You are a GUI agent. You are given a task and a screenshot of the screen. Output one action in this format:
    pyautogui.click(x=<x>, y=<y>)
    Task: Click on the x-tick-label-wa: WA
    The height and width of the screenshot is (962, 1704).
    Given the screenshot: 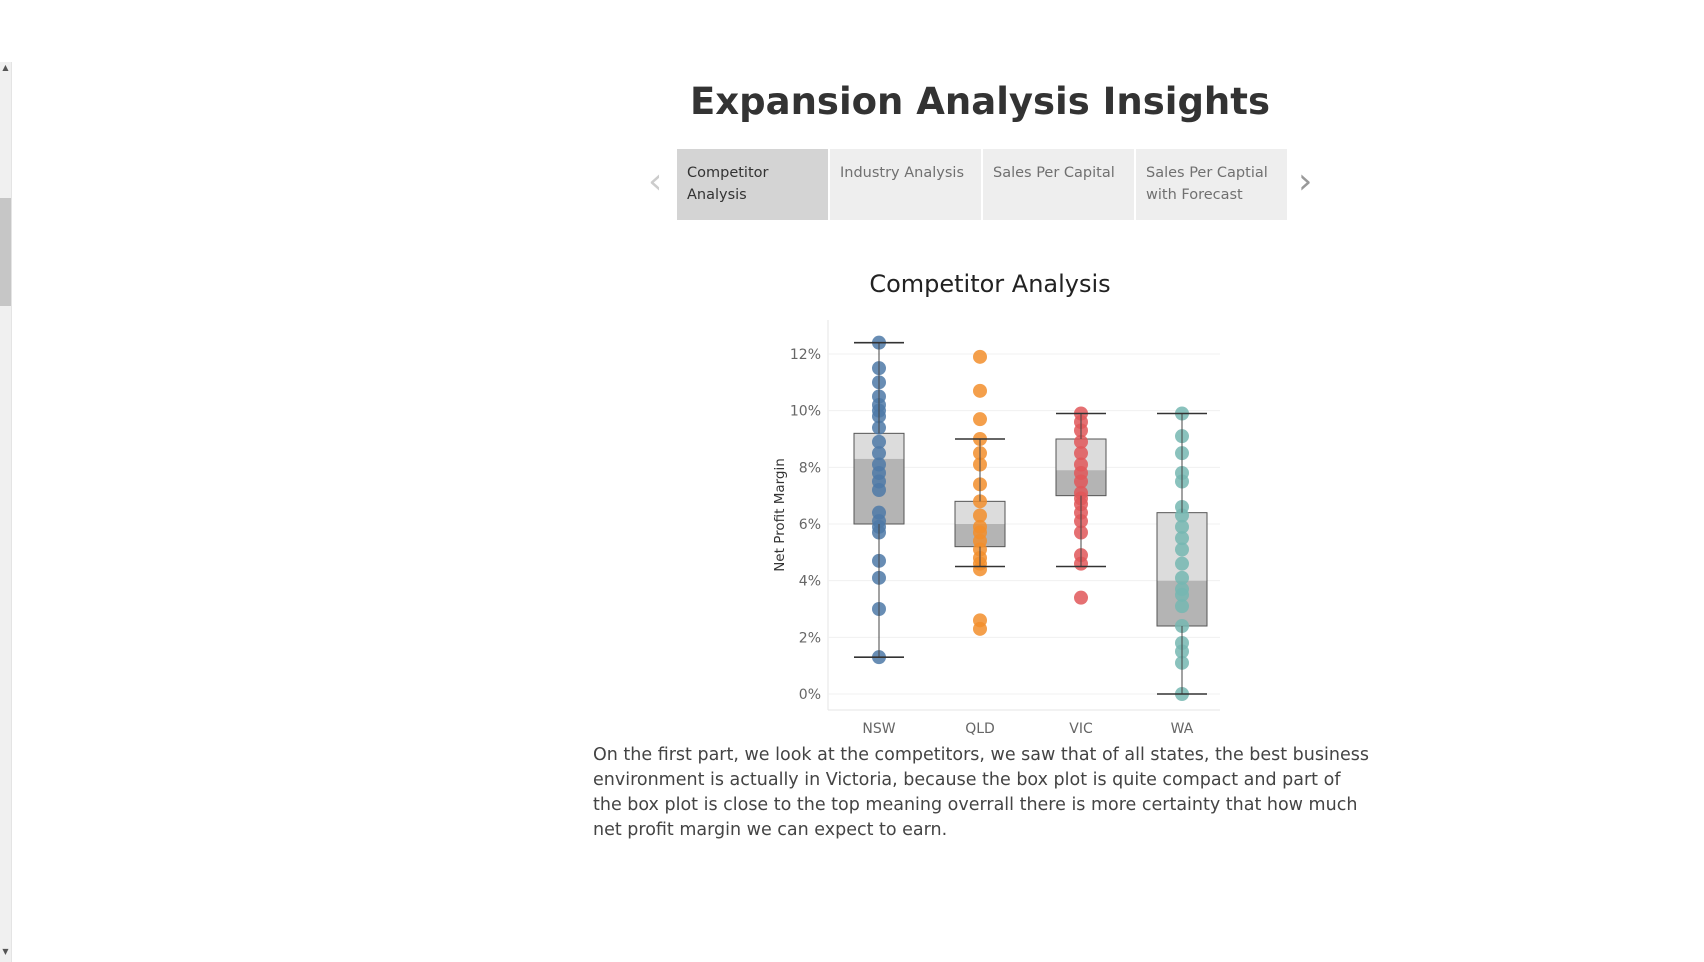 What is the action you would take?
    pyautogui.click(x=1182, y=728)
    